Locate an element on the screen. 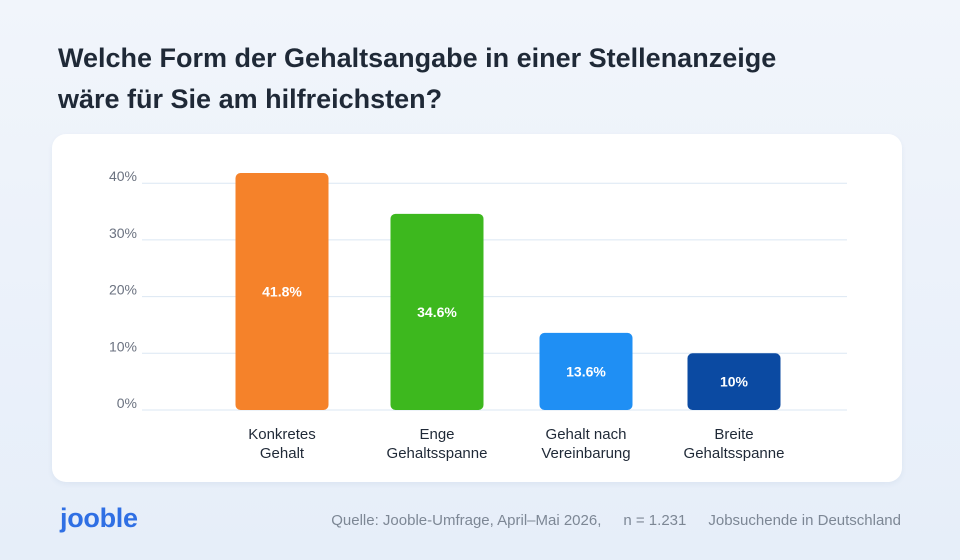 This screenshot has height=560, width=960. bar-value-label: 41.8% is located at coordinates (282, 291).